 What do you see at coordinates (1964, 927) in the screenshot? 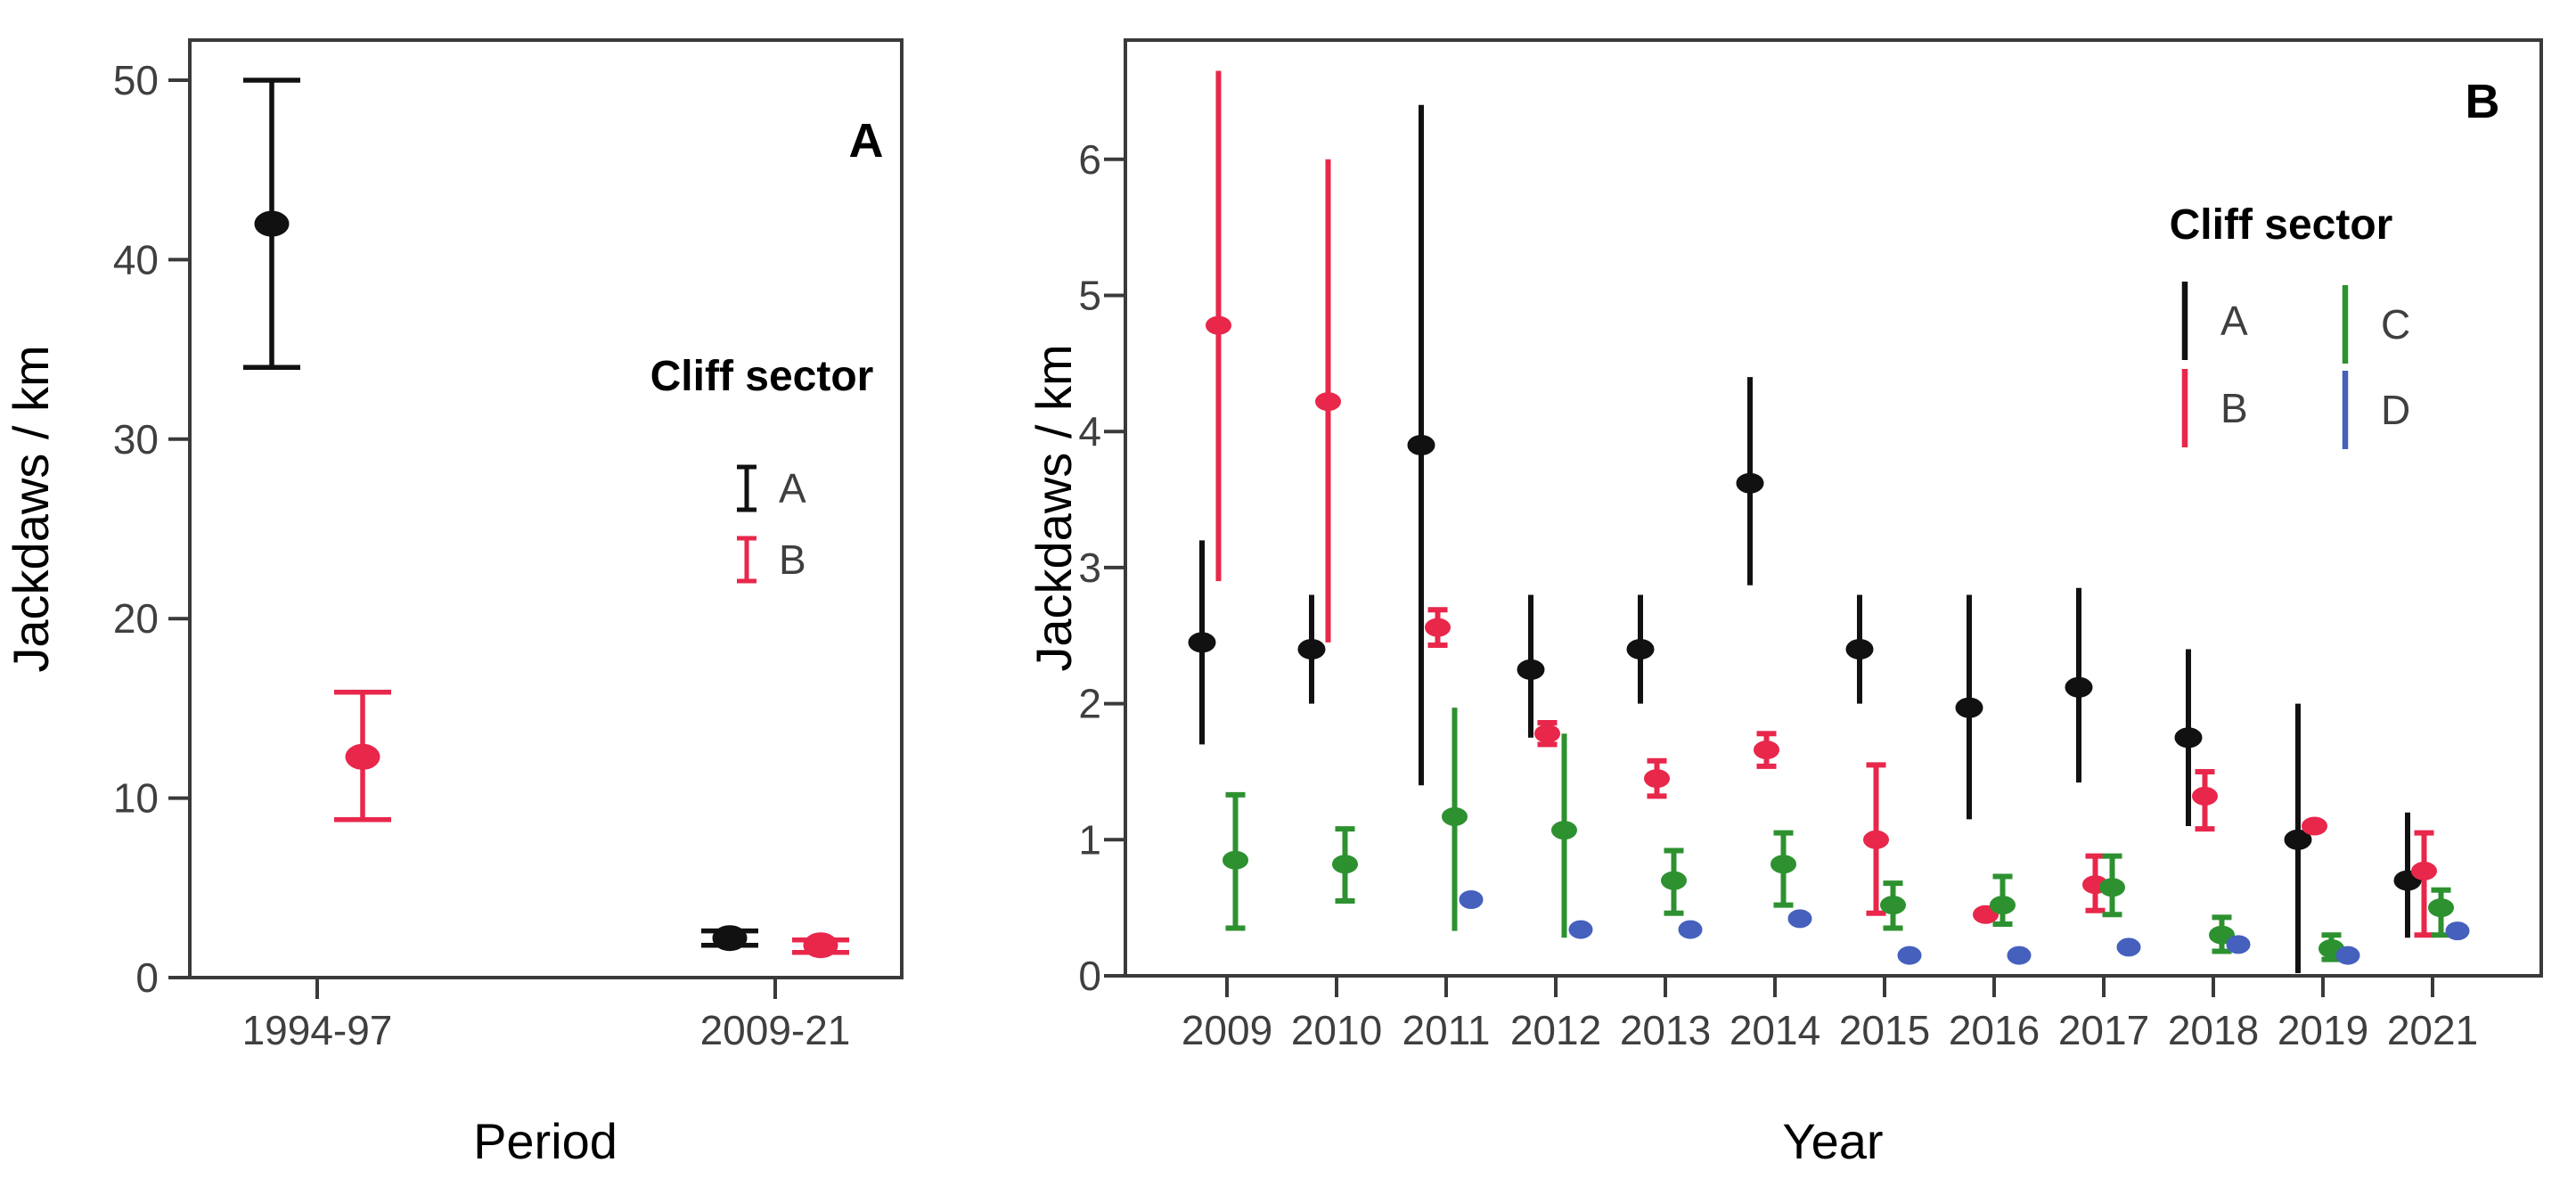
I see `series-D` at bounding box center [1964, 927].